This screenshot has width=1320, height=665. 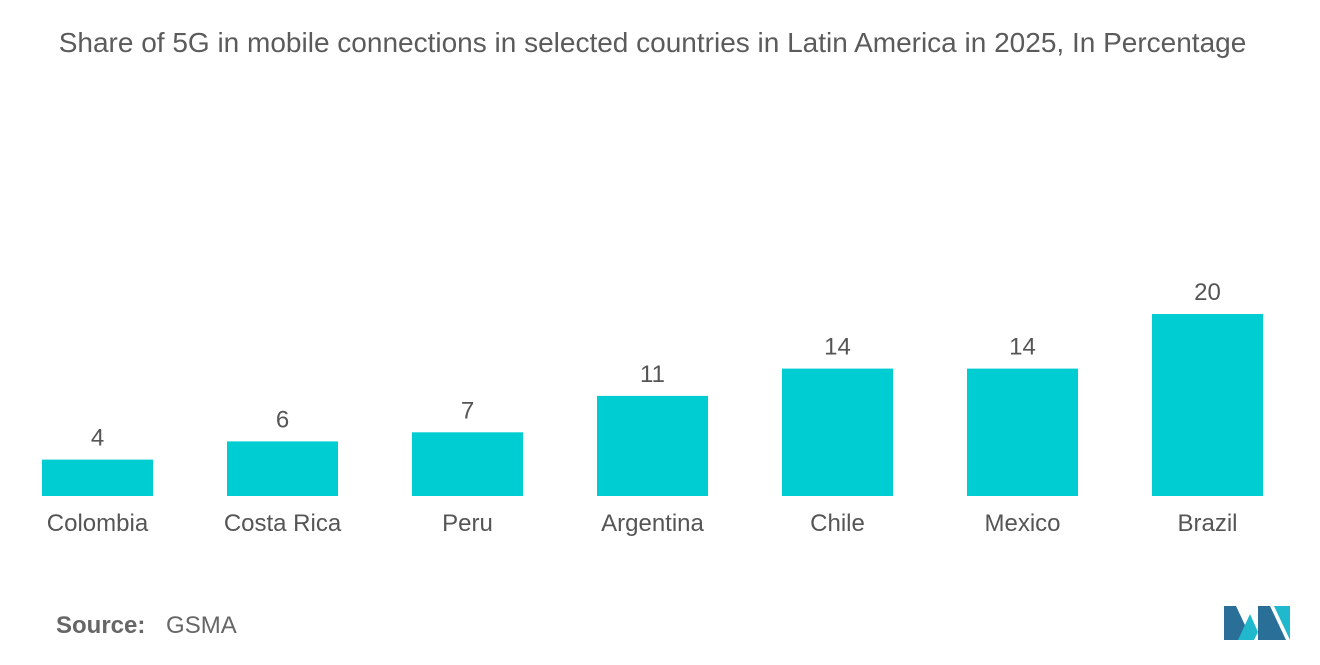 What do you see at coordinates (1022, 432) in the screenshot?
I see `bar-mexico` at bounding box center [1022, 432].